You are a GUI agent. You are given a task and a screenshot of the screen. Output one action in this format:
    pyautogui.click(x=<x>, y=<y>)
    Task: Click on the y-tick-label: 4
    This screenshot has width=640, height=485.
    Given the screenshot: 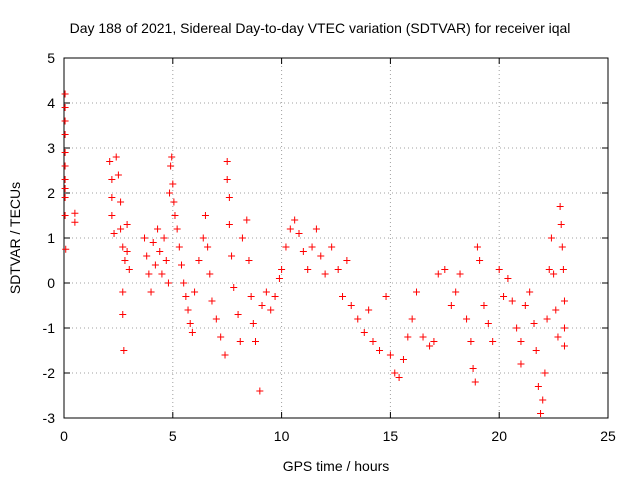 What is the action you would take?
    pyautogui.click(x=51, y=103)
    